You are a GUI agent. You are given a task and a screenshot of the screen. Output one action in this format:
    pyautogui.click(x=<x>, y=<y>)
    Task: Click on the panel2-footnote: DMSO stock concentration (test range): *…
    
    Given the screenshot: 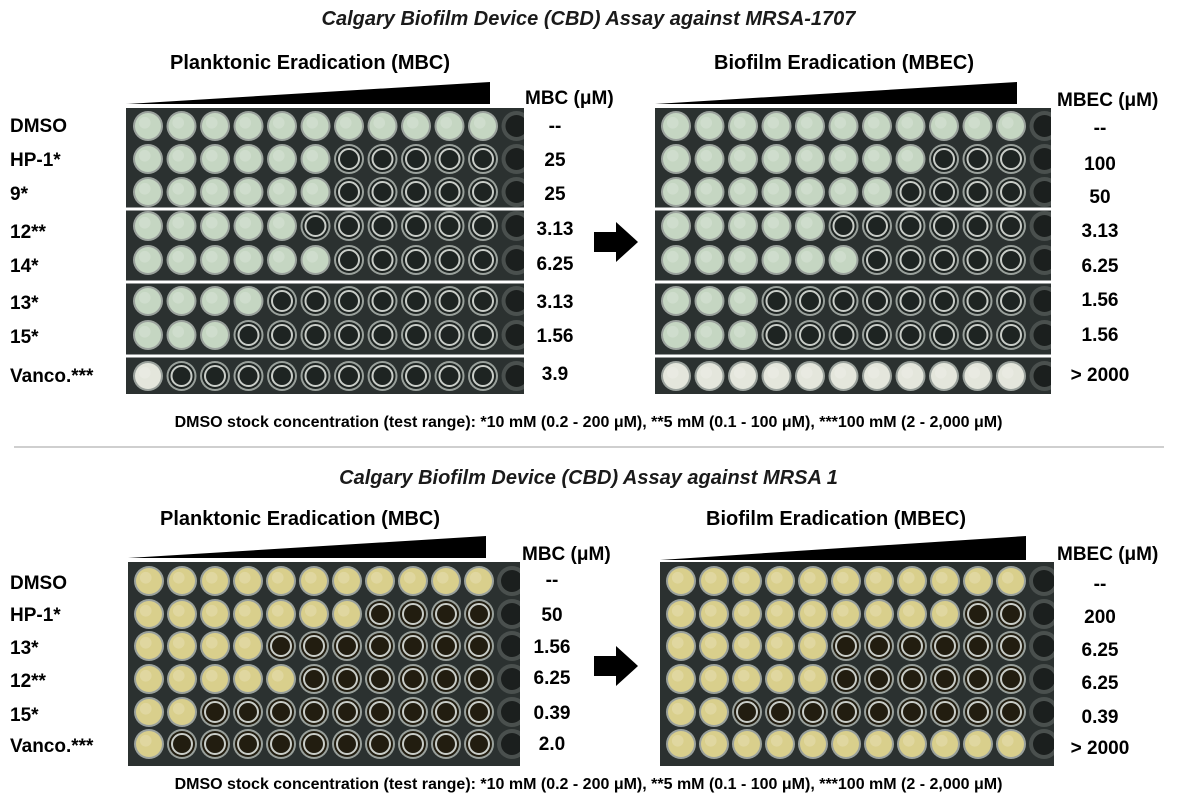 What is the action you would take?
    pyautogui.click(x=588, y=784)
    